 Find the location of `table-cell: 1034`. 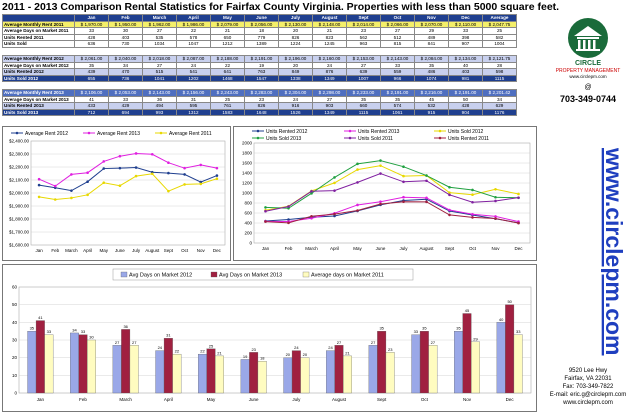

table-cell: 1034 is located at coordinates (159, 44).